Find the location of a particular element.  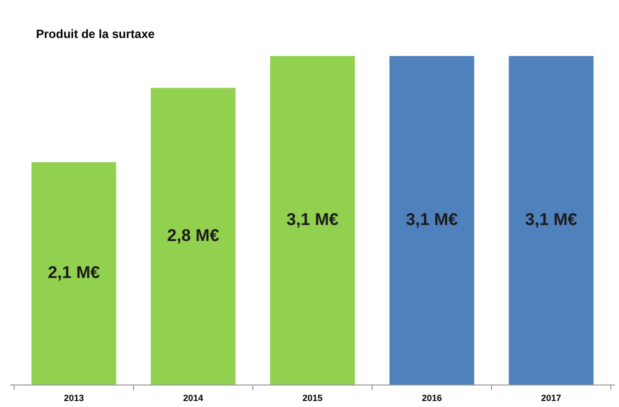

x-tick-label: 2013 is located at coordinates (74, 398).